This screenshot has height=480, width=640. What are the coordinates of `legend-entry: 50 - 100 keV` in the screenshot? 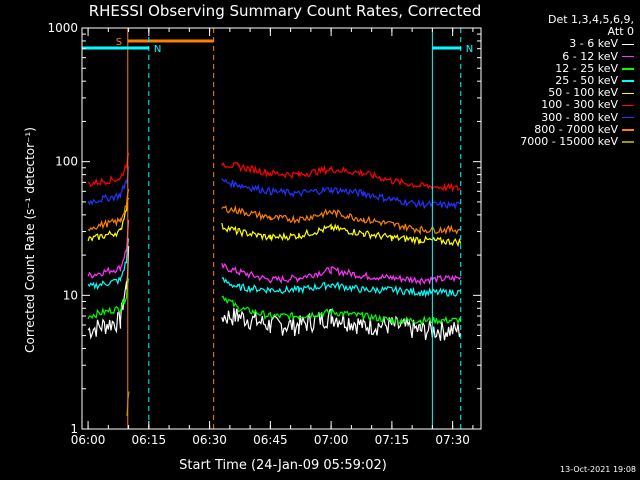 It's located at (560, 93).